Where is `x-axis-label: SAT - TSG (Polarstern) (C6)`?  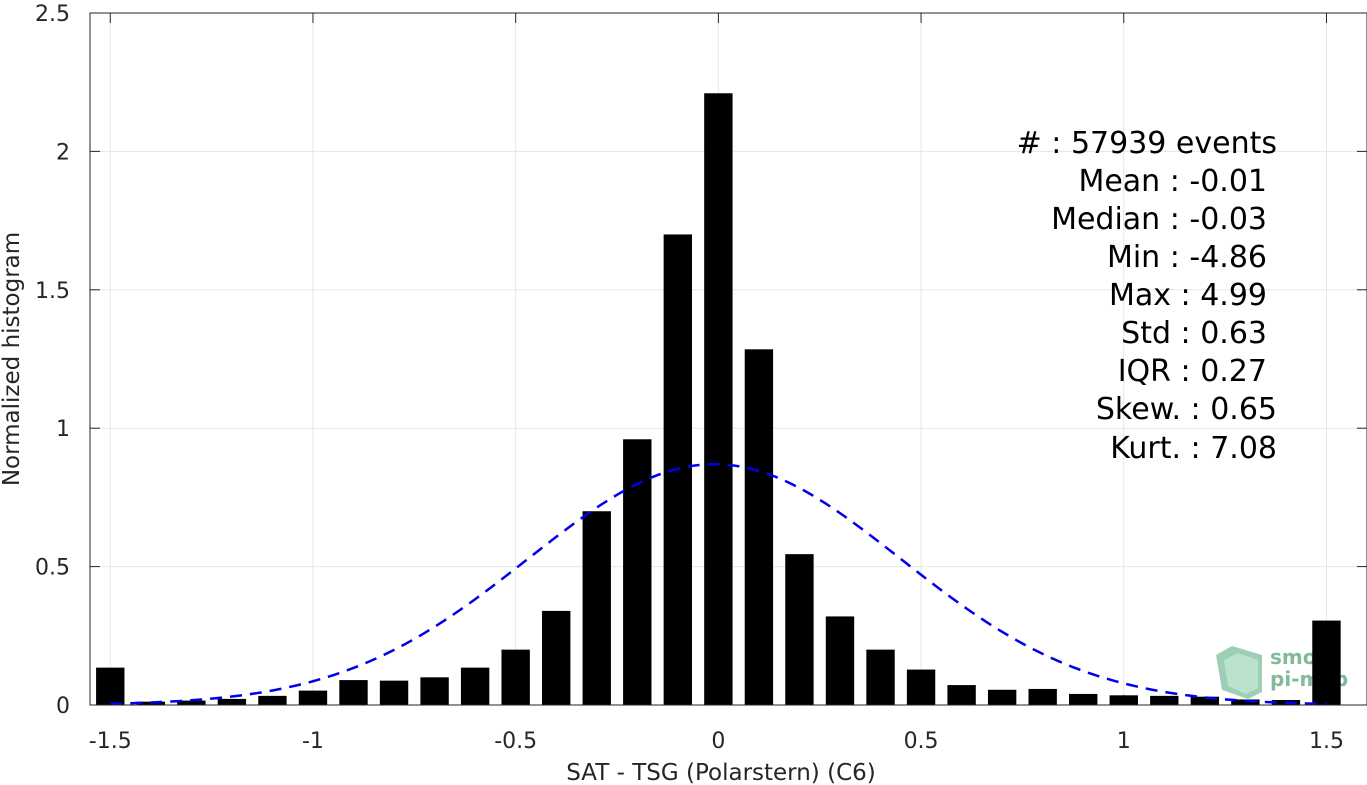
x-axis-label: SAT - TSG (Polarstern) (C6) is located at coordinates (720, 772).